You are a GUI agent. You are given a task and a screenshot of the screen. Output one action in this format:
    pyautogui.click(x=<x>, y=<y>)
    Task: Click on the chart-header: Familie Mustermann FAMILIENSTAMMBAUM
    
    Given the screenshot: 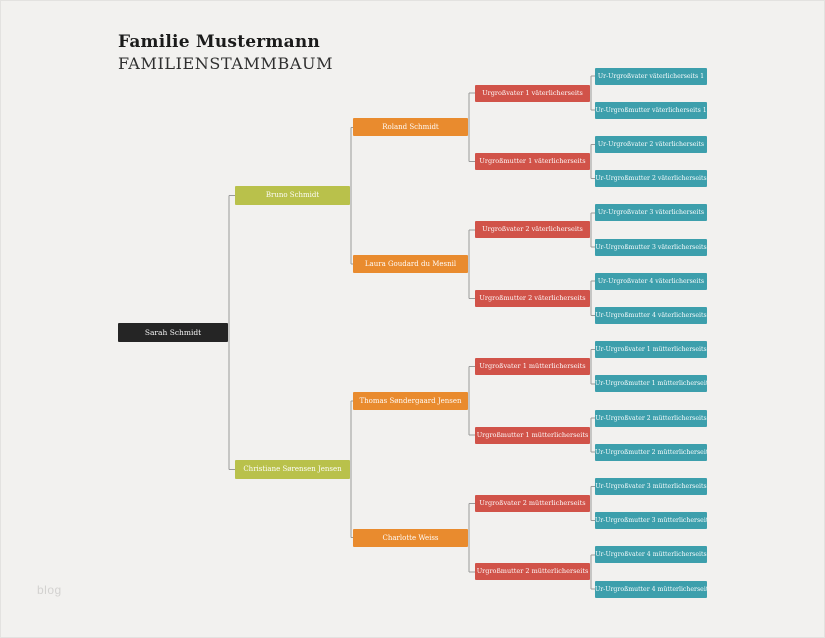 What is the action you would take?
    pyautogui.click(x=225, y=52)
    